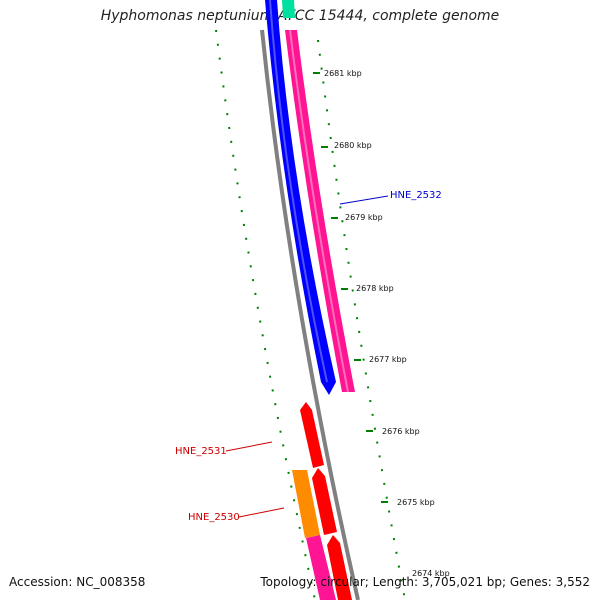 The width and height of the screenshot is (600, 600). What do you see at coordinates (416, 502) in the screenshot?
I see `tick-label: 2675 kbp` at bounding box center [416, 502].